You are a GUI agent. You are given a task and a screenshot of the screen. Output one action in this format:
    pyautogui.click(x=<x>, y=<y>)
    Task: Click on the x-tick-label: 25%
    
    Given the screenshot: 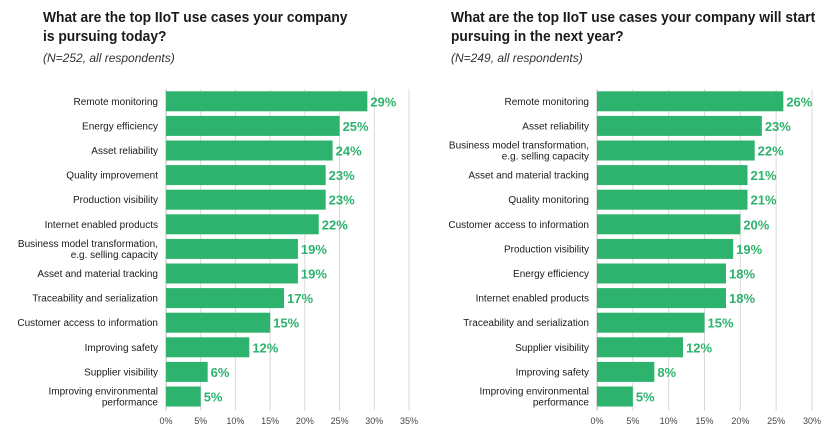 What is the action you would take?
    pyautogui.click(x=340, y=421)
    